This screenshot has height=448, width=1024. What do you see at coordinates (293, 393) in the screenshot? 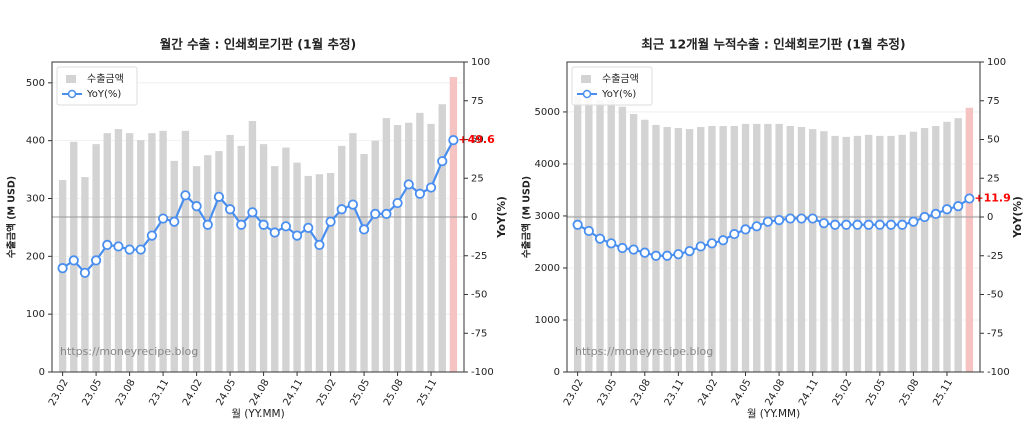
I see `x-tick-label: 24.11` at bounding box center [293, 393].